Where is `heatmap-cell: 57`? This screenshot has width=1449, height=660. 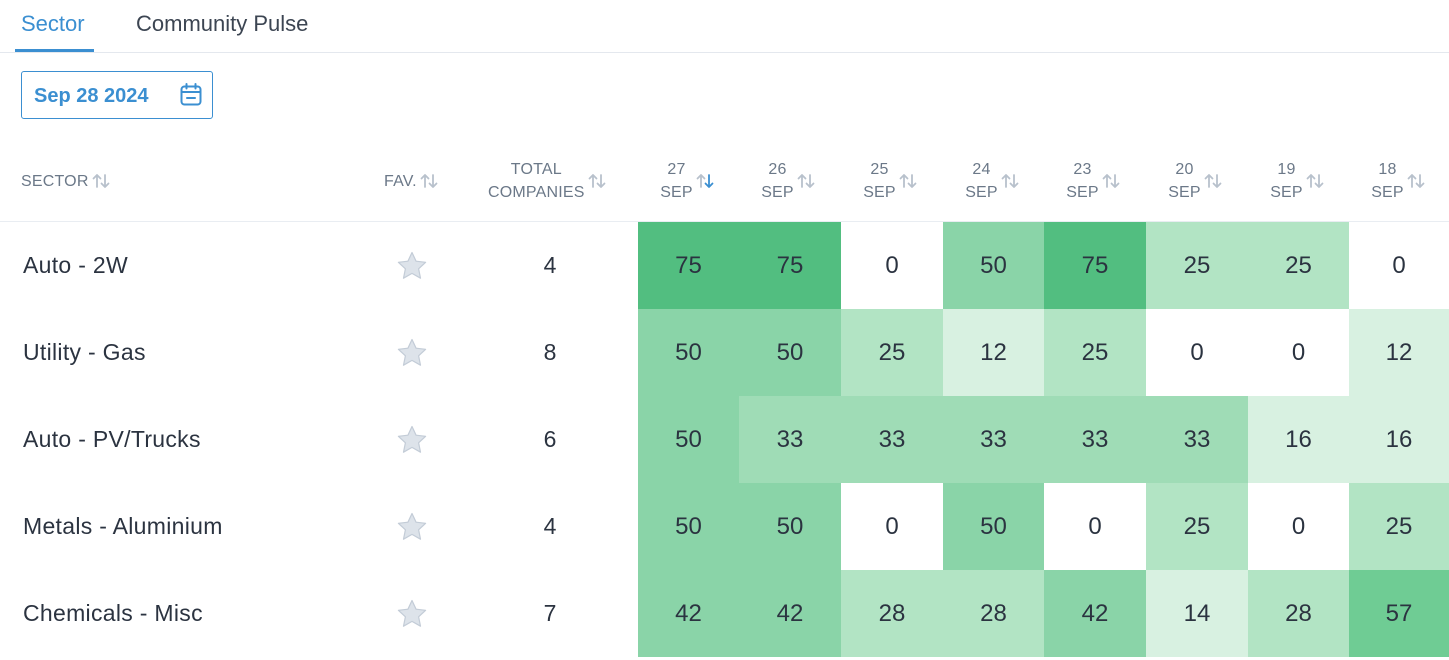
heatmap-cell: 57 is located at coordinates (1399, 613).